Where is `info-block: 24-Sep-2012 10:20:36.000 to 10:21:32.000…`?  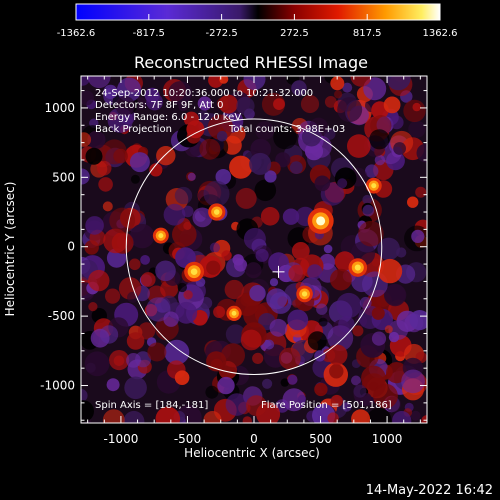 info-block: 24-Sep-2012 10:20:36.000 to 10:21:32.000… is located at coordinates (220, 111).